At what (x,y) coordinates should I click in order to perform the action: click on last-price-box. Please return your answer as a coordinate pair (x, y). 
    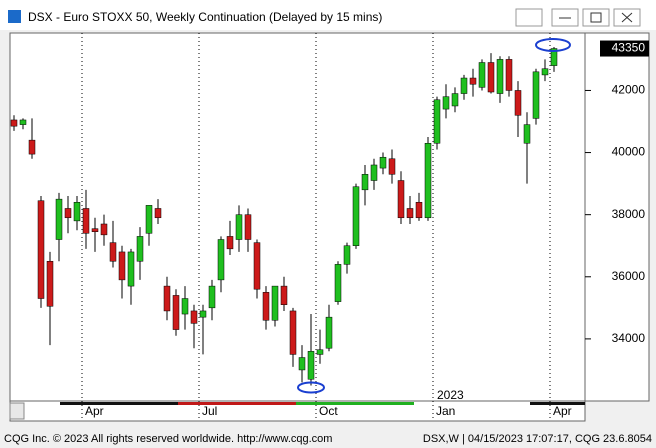
    Looking at the image, I should click on (624, 48).